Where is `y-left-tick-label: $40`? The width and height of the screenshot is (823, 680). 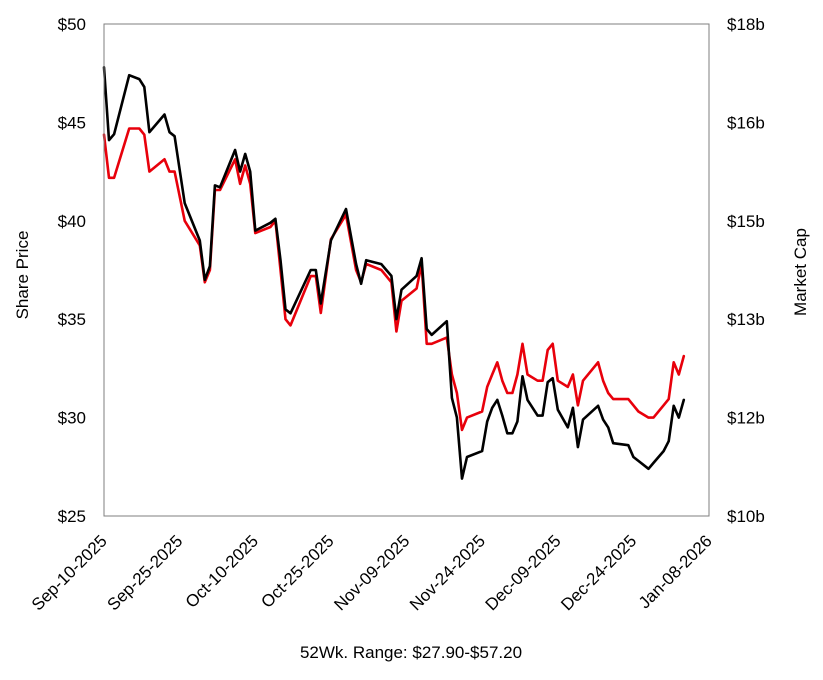 y-left-tick-label: $40 is located at coordinates (72, 221).